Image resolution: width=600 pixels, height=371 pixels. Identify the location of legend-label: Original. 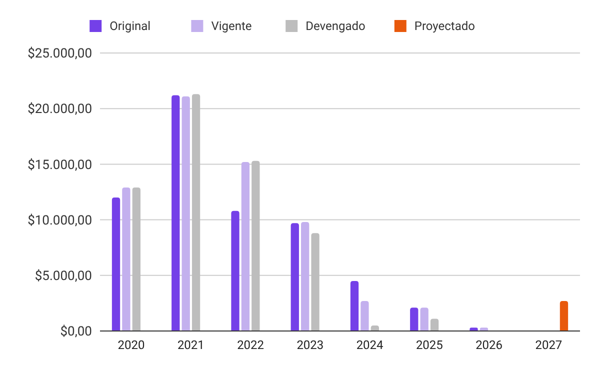
(130, 26).